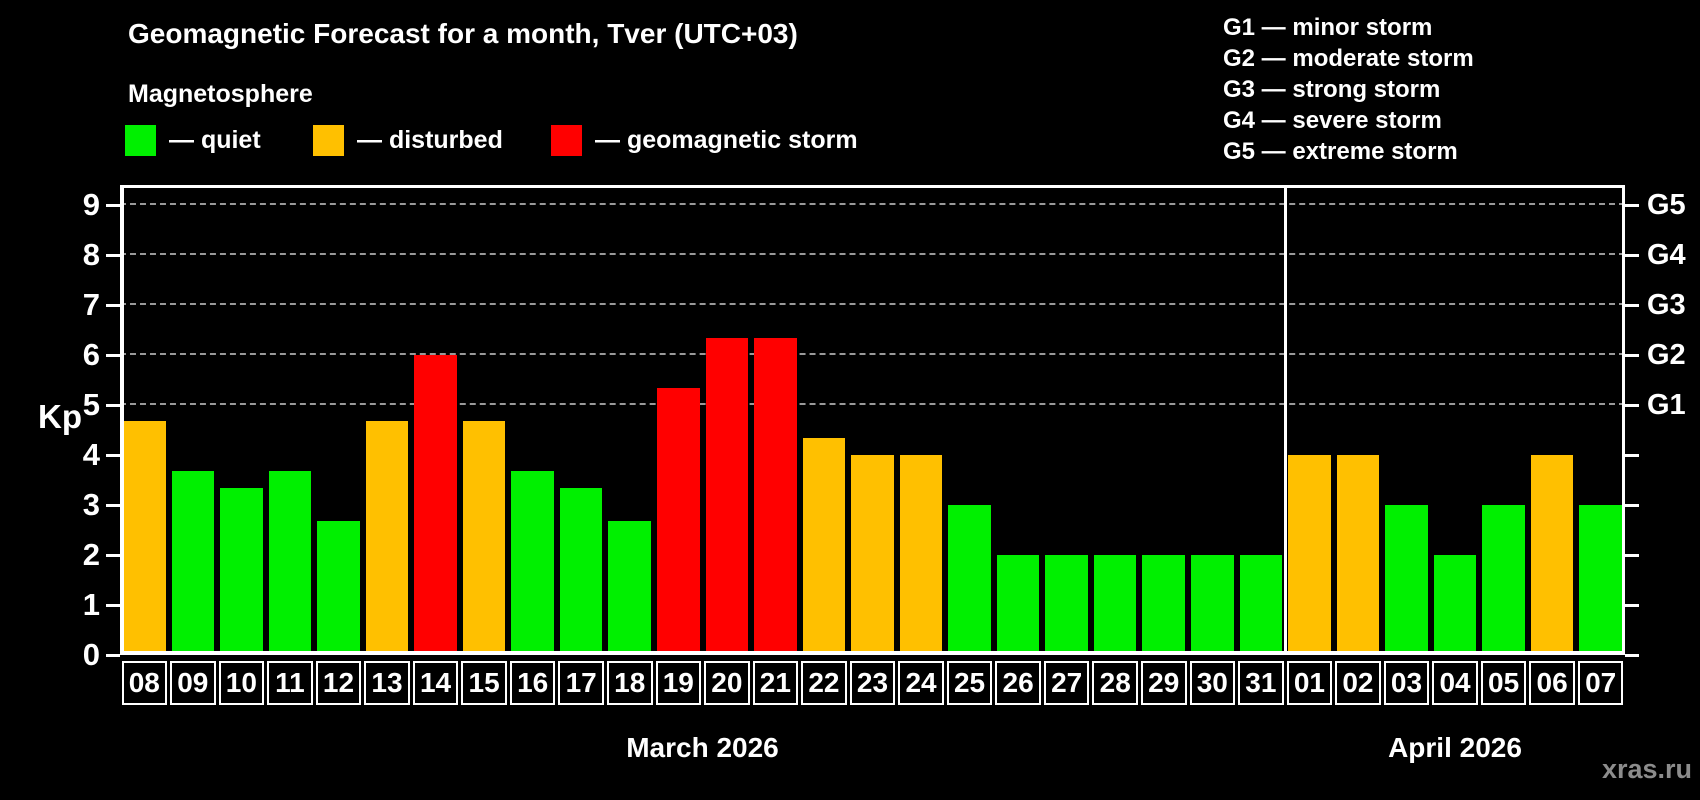 Image resolution: width=1700 pixels, height=800 pixels. What do you see at coordinates (1600, 683) in the screenshot?
I see `day-label-07: 07` at bounding box center [1600, 683].